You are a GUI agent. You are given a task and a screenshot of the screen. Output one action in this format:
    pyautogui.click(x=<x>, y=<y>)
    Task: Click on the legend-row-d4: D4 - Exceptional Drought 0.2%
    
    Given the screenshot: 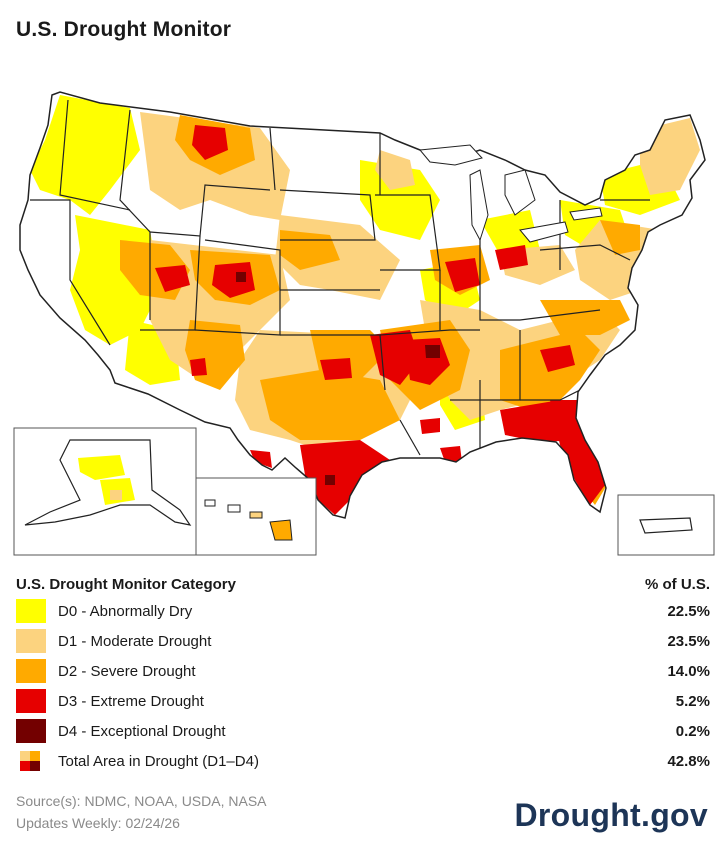 What is the action you would take?
    pyautogui.click(x=363, y=731)
    